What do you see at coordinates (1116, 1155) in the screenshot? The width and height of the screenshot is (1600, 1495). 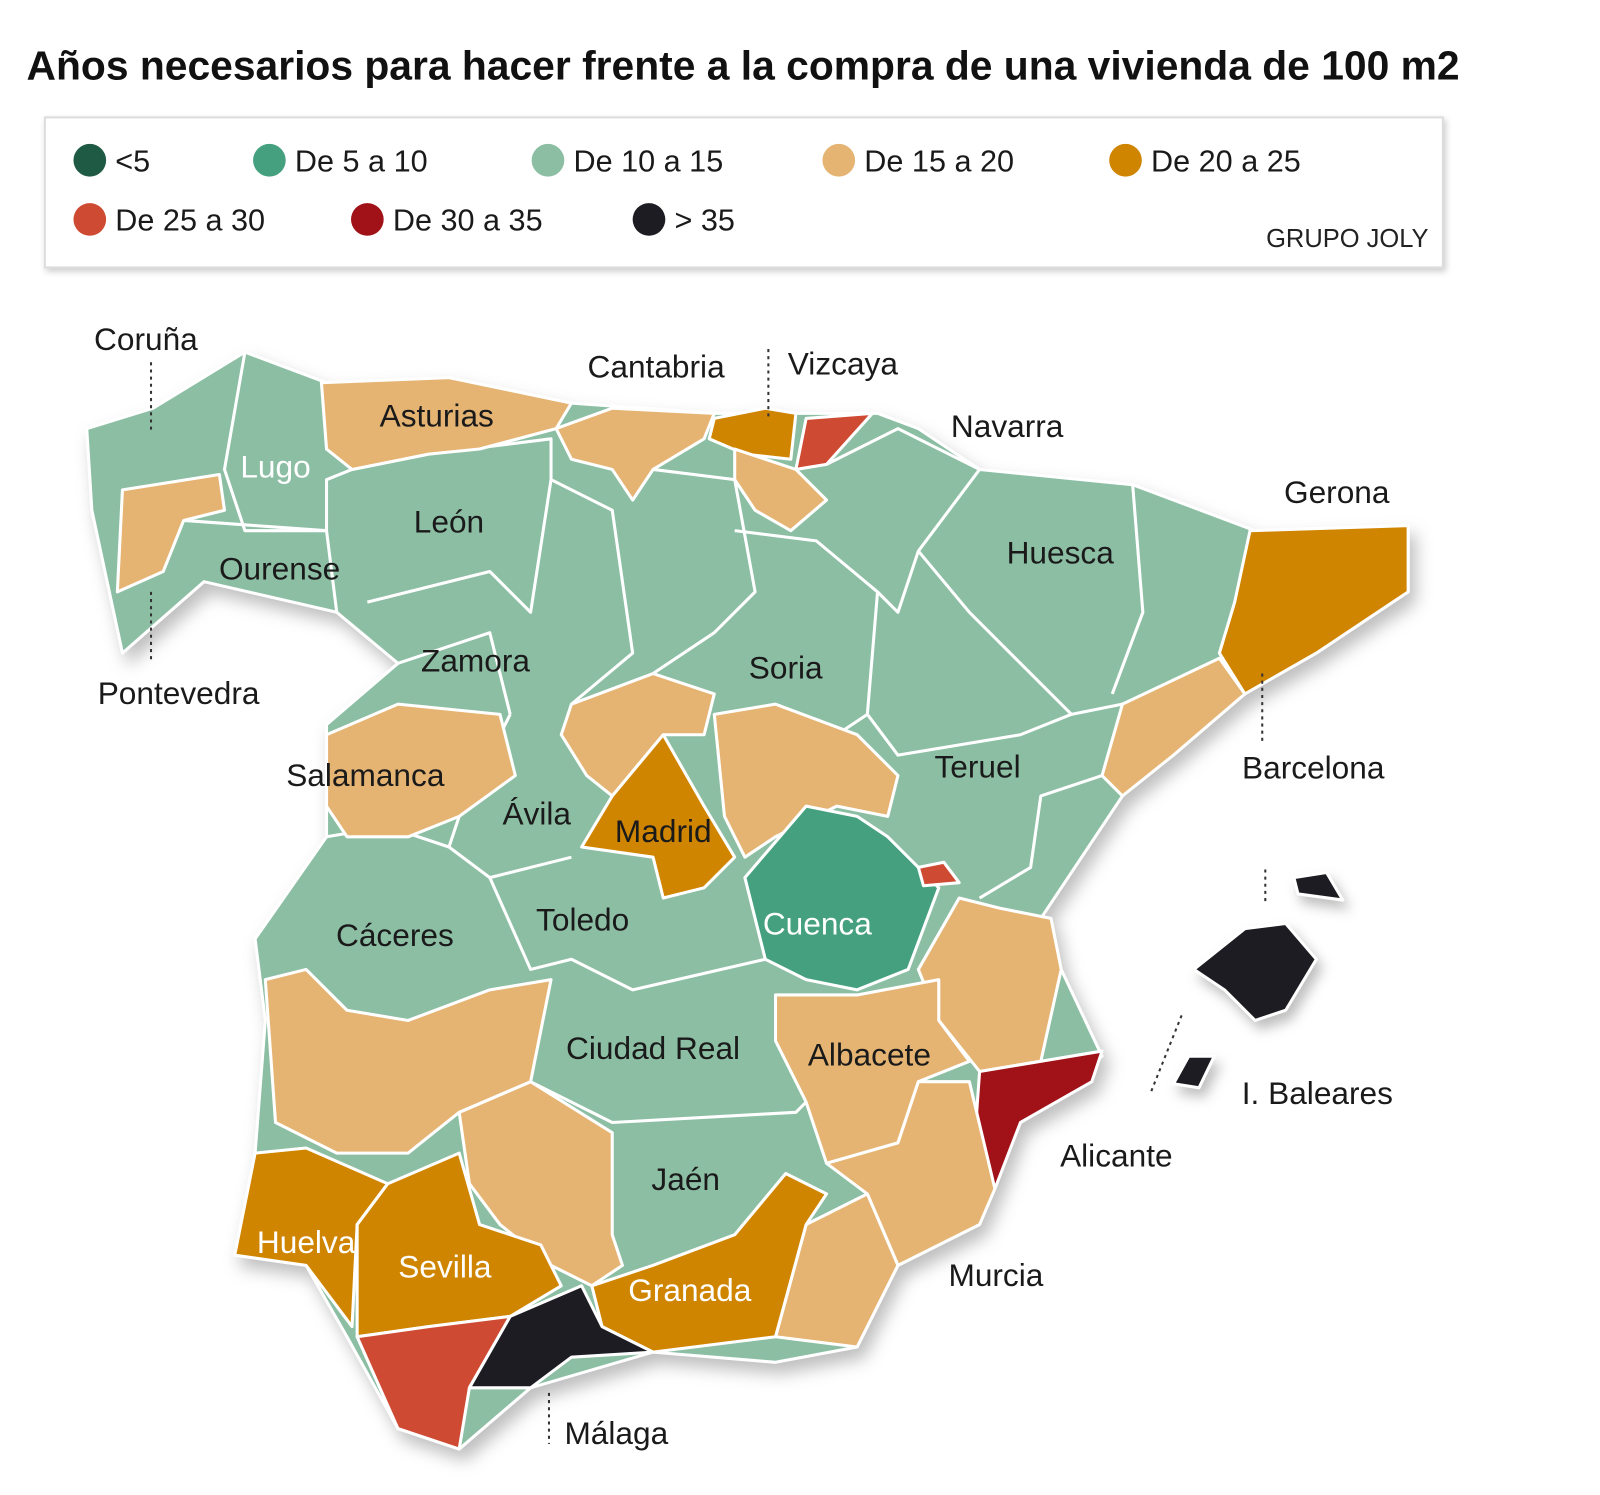 I see `region-label: Alicante` at bounding box center [1116, 1155].